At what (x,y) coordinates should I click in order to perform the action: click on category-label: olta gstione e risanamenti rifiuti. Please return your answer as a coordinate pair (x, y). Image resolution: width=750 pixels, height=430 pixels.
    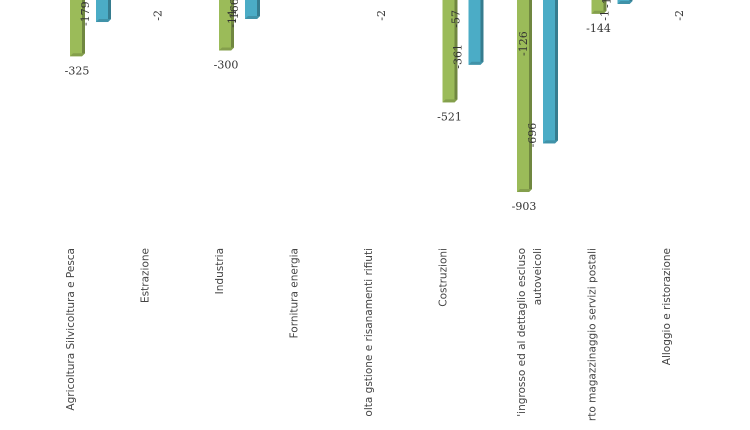
    Looking at the image, I should click on (369, 332).